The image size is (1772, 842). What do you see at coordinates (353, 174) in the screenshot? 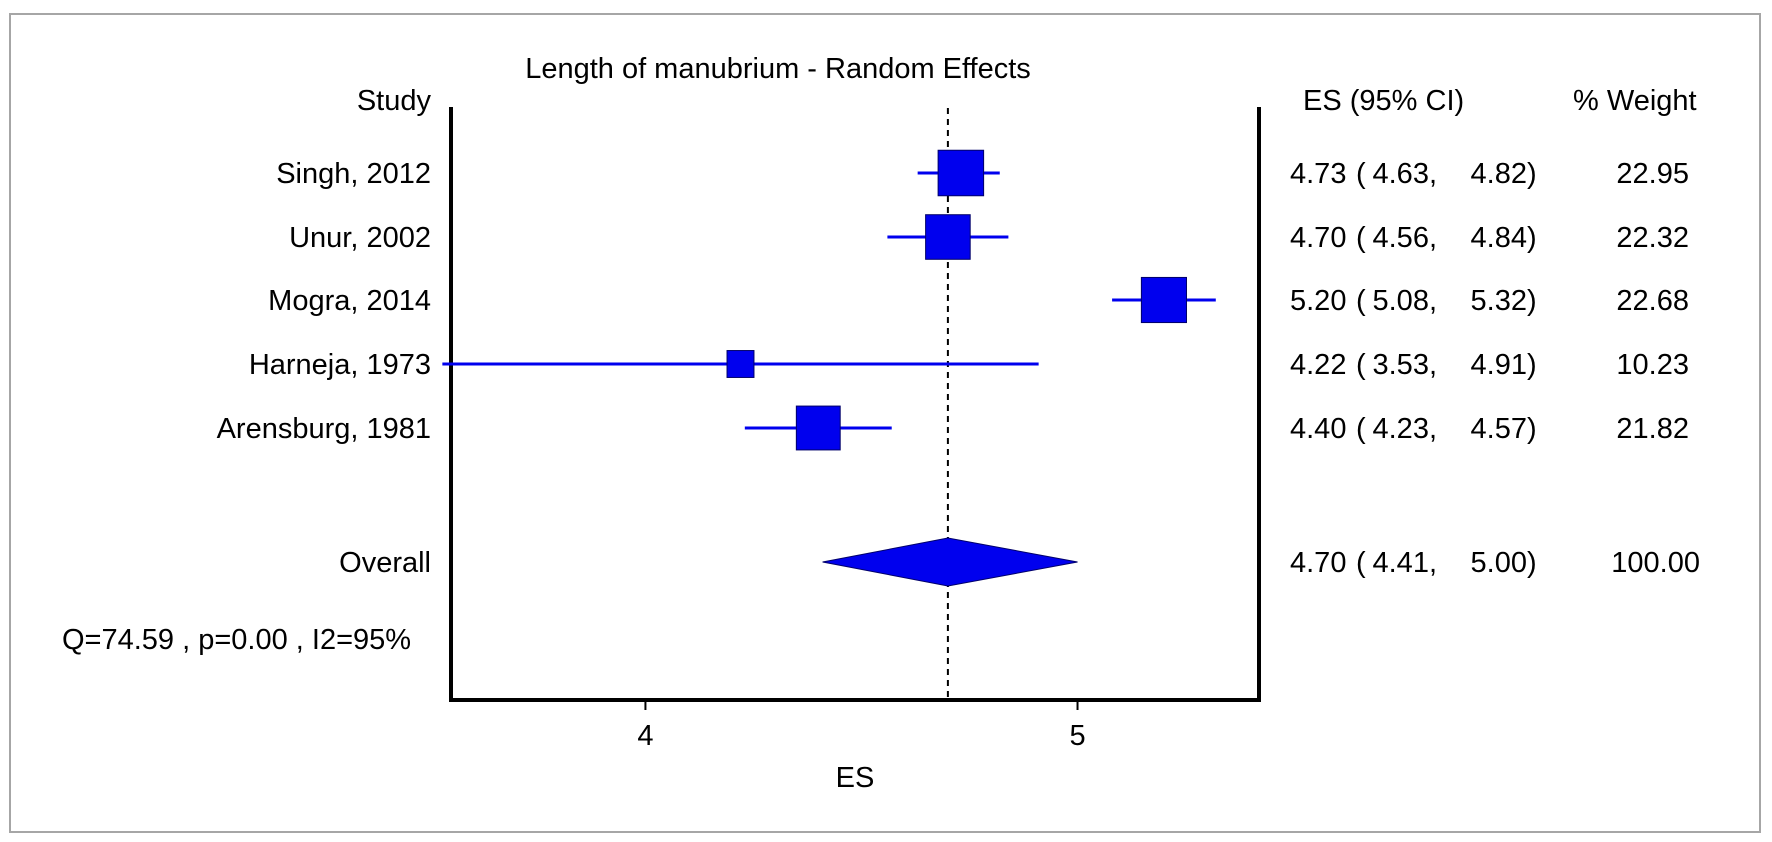
I see `study-label: Singh, 2012` at bounding box center [353, 174].